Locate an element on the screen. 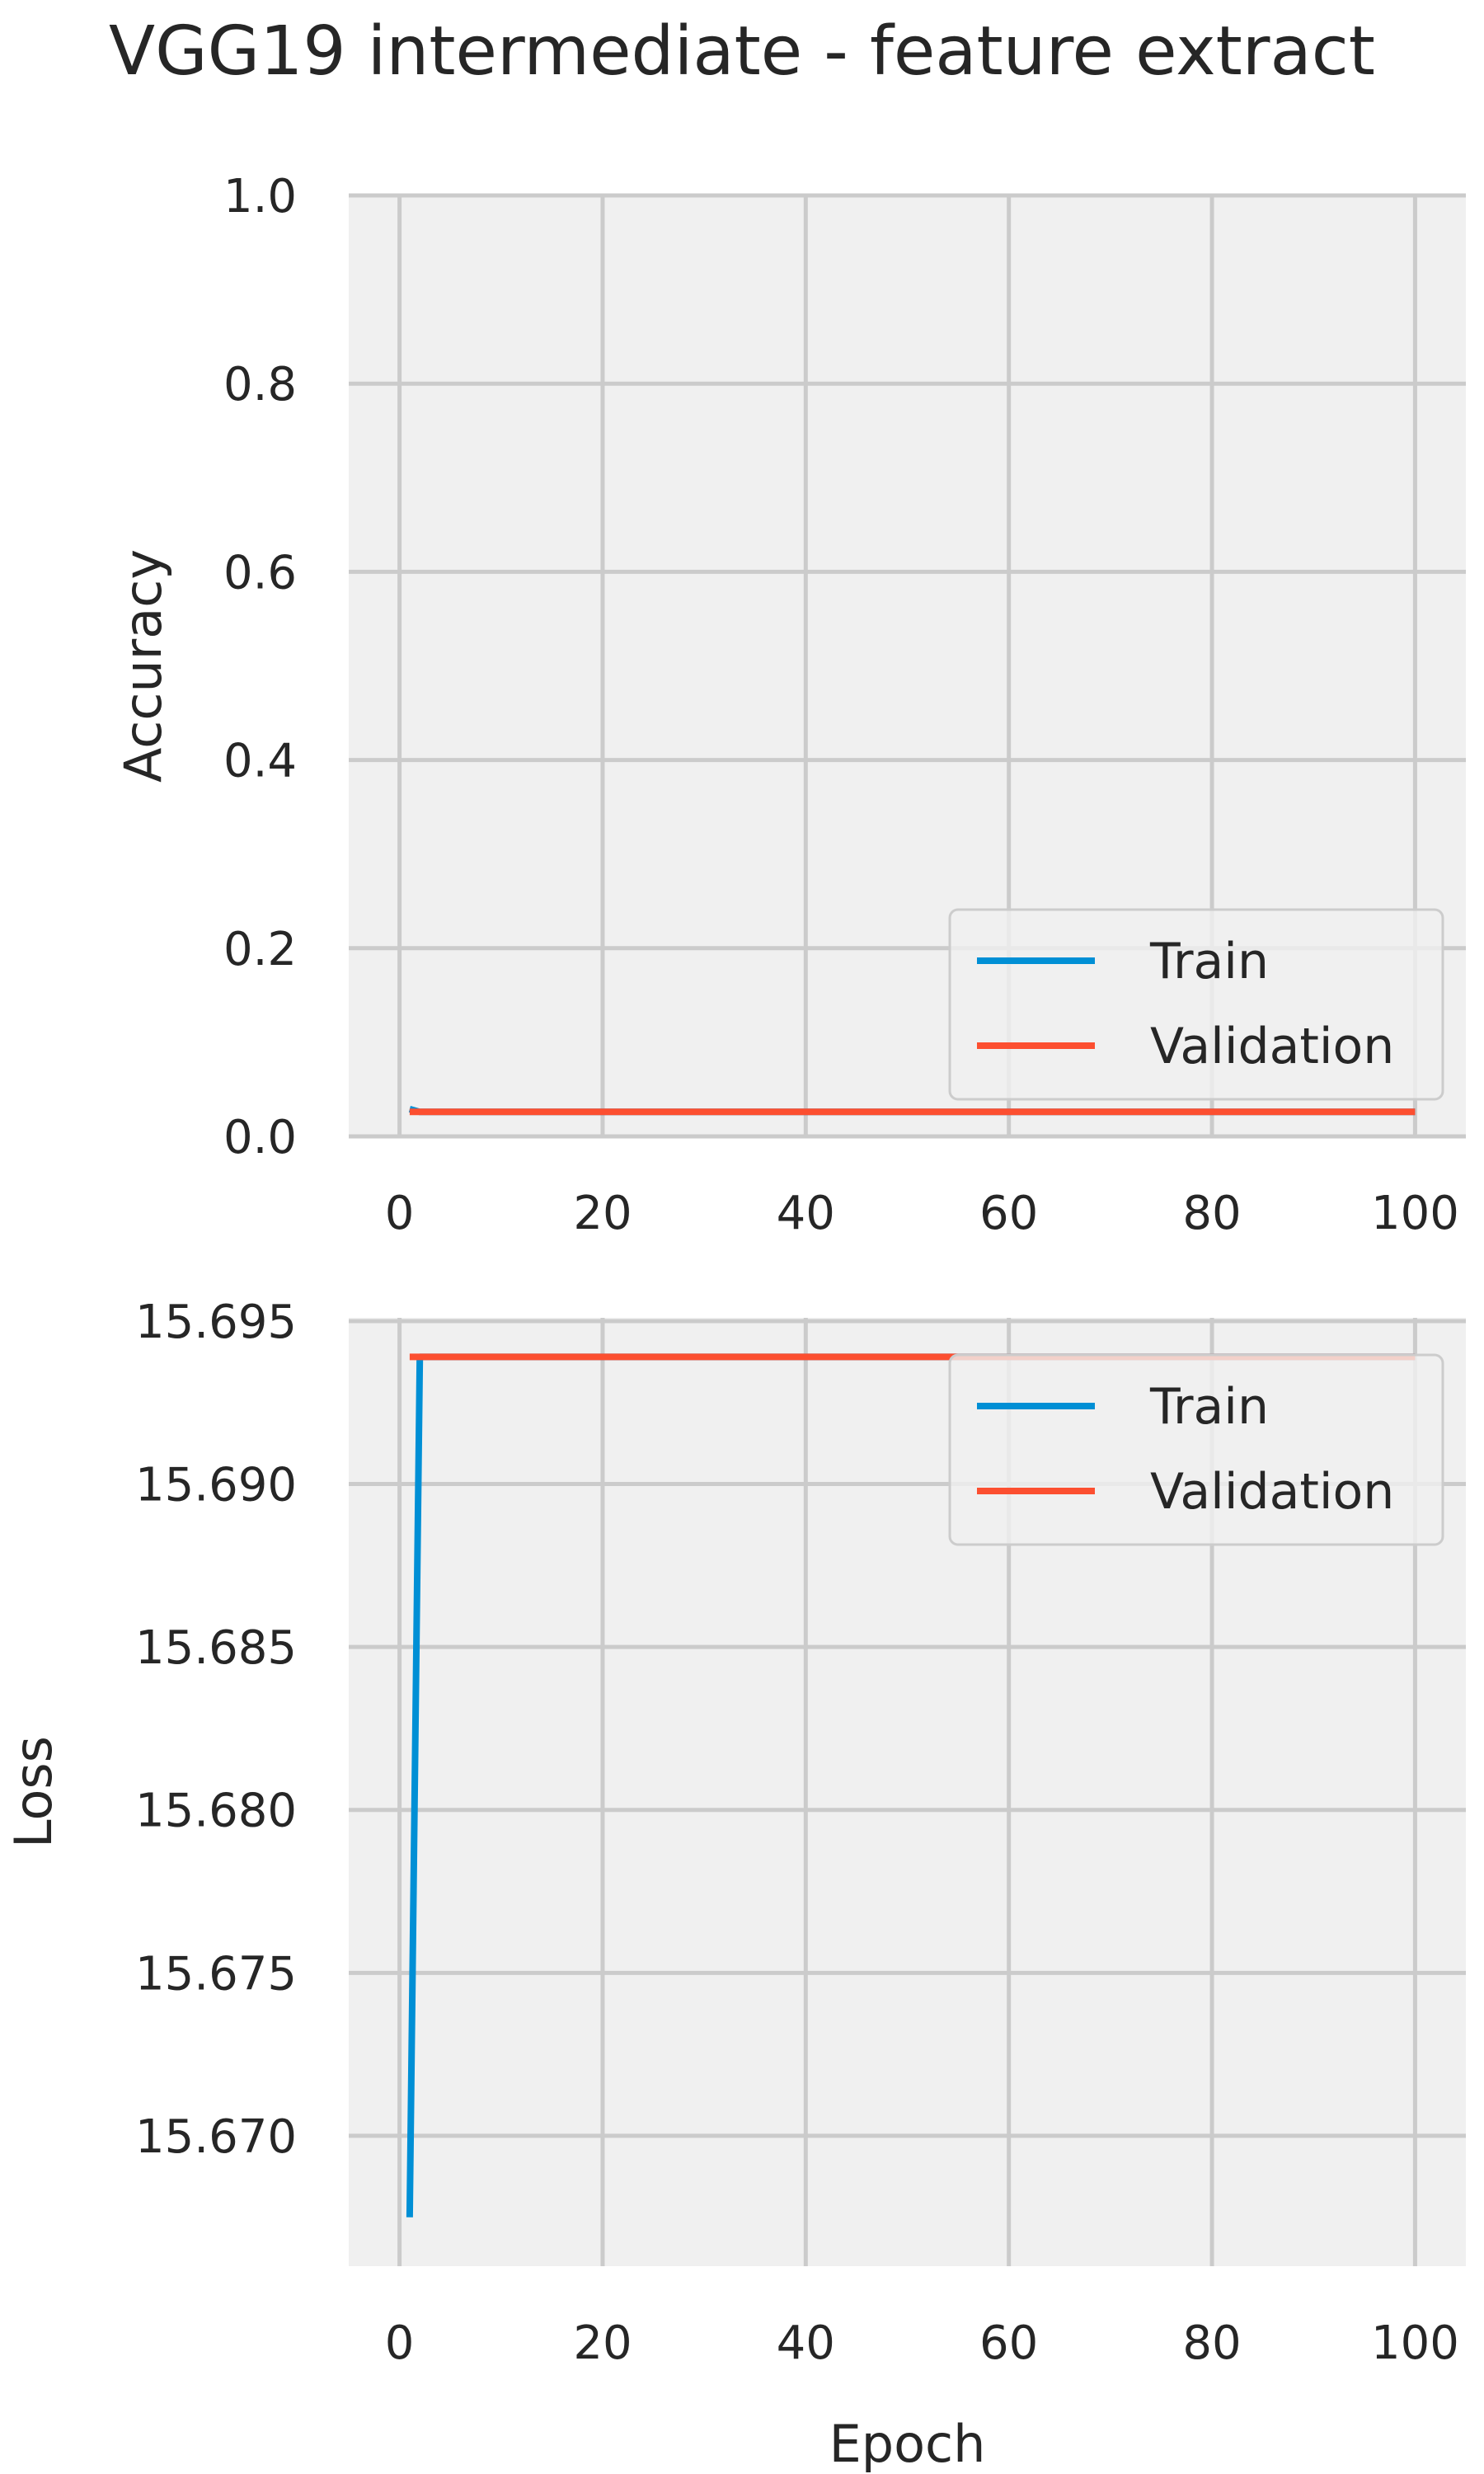  y-axis-label: Accuracy is located at coordinates (143, 666).